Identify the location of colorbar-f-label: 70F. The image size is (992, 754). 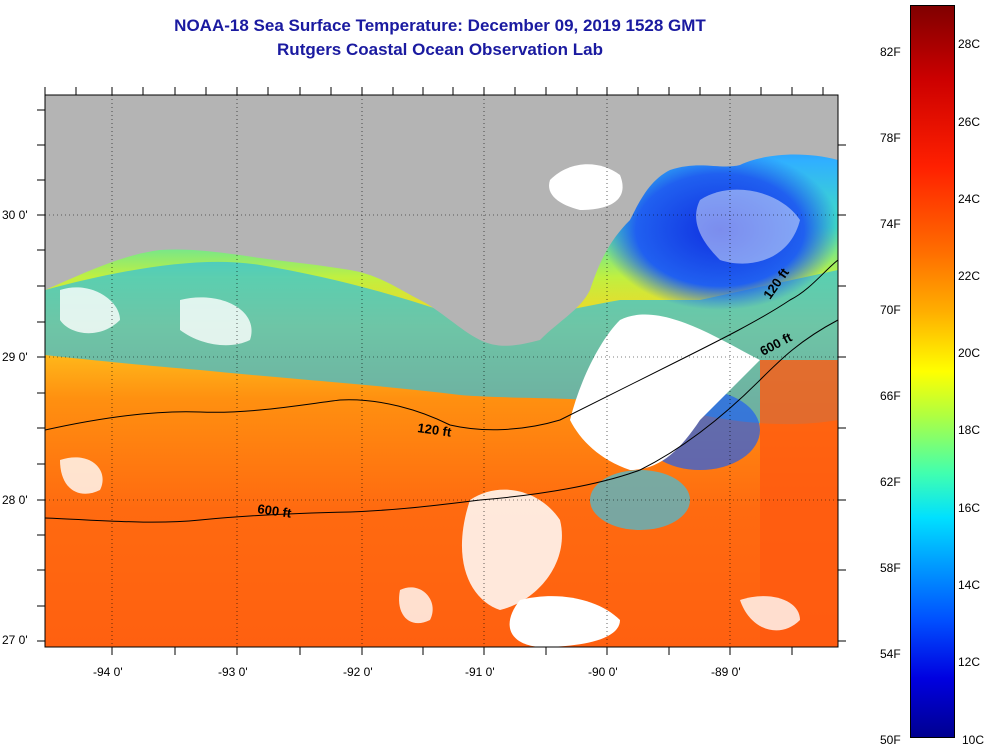
(890, 310).